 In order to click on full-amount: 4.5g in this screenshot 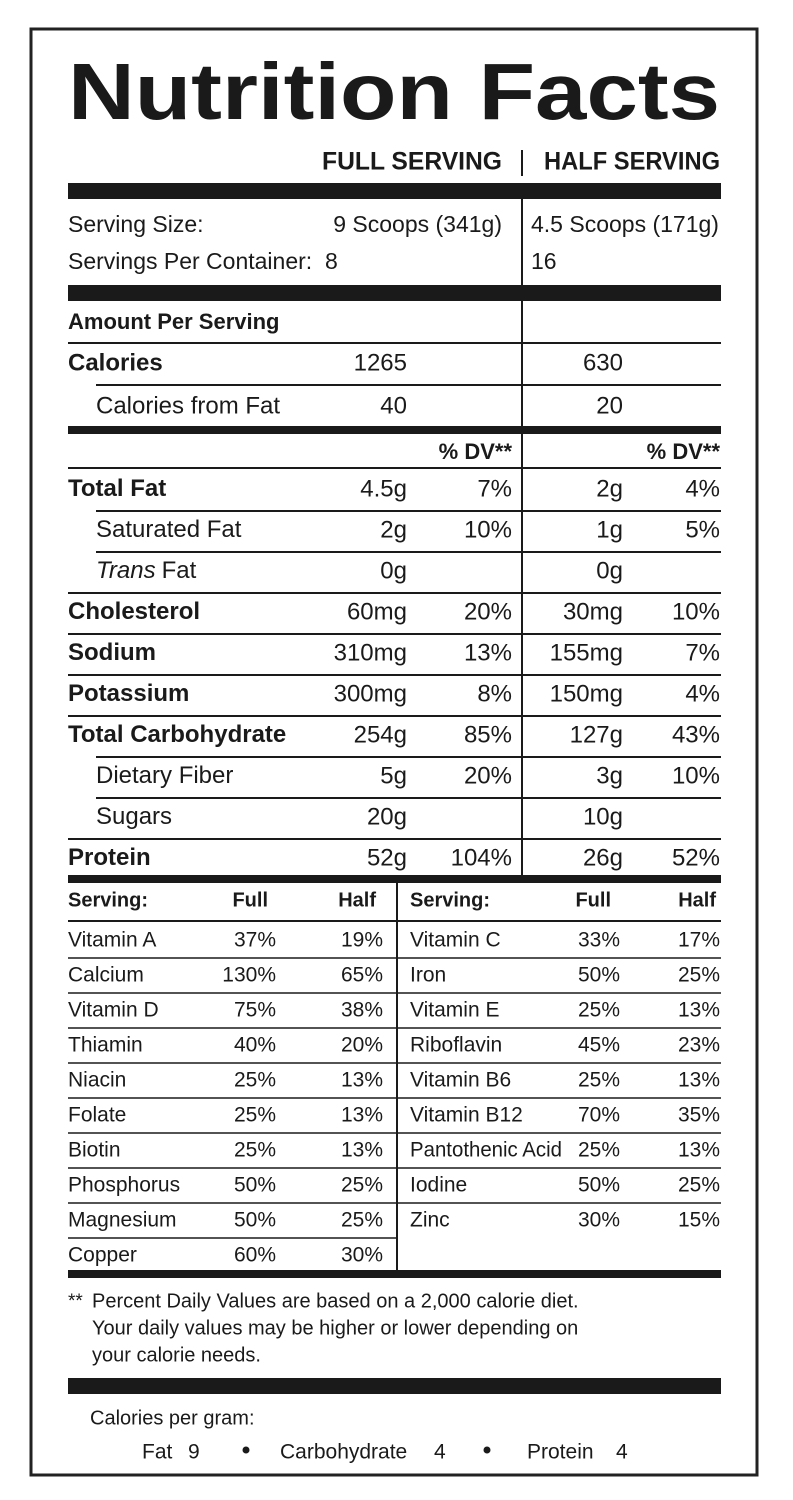, I will do `click(383, 488)`.